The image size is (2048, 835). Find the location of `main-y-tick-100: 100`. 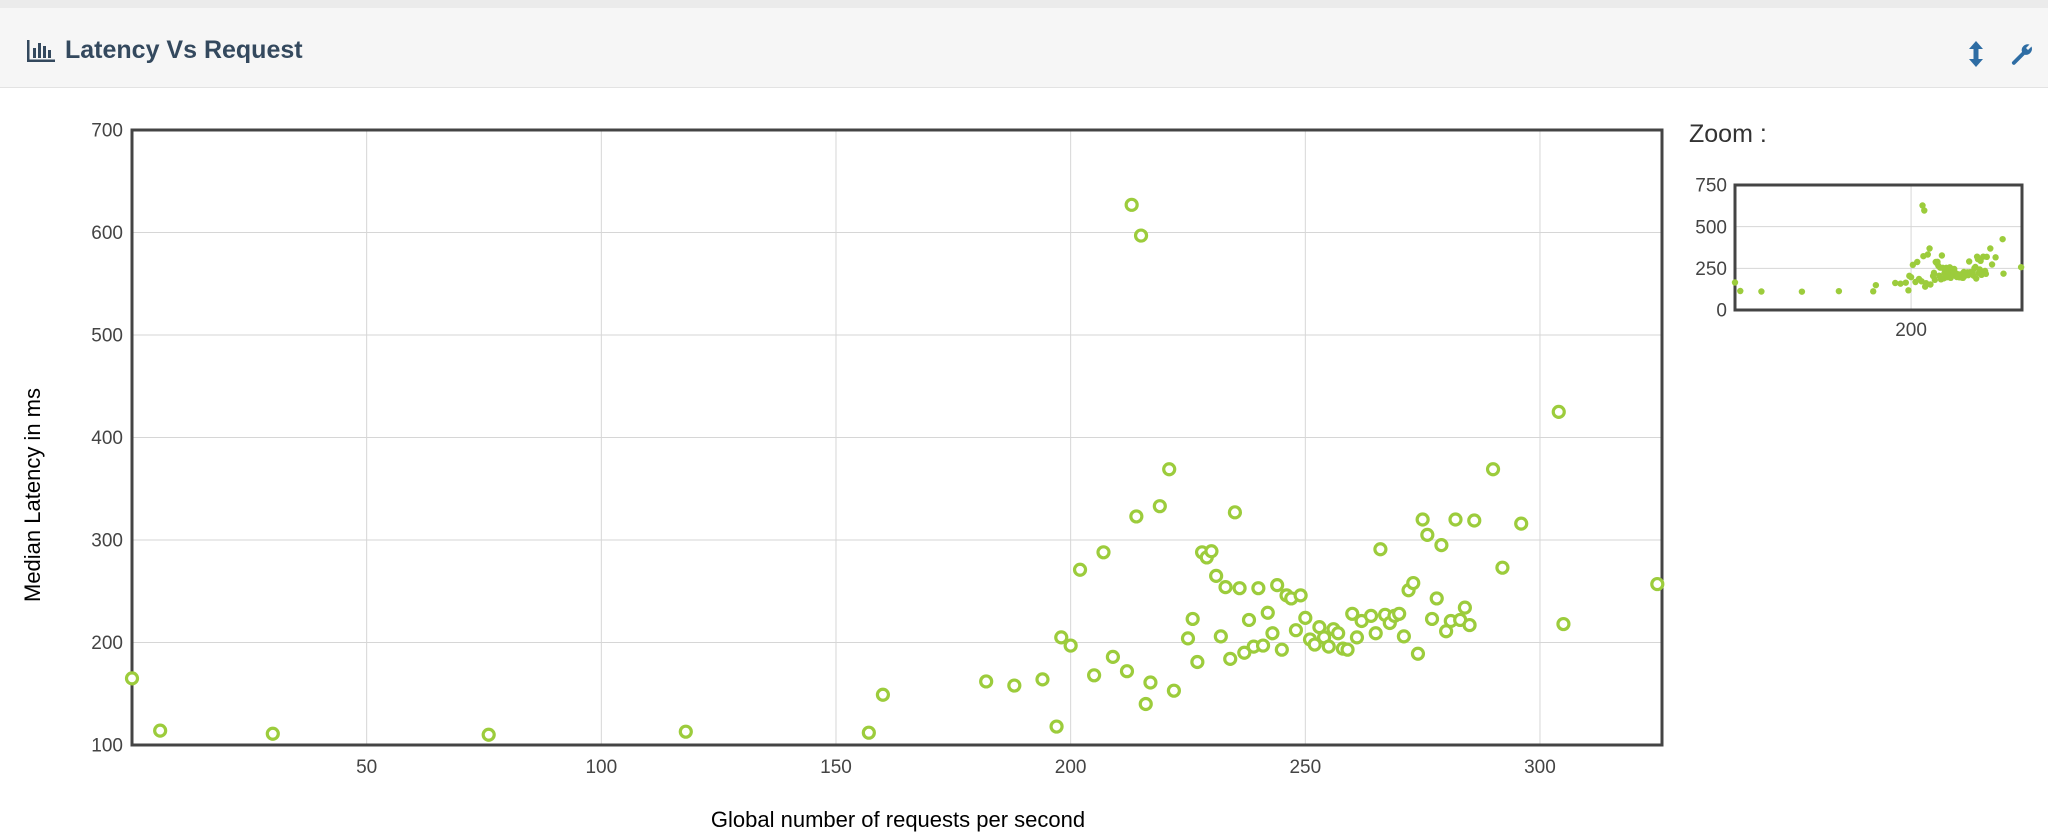

main-y-tick-100: 100 is located at coordinates (107, 746).